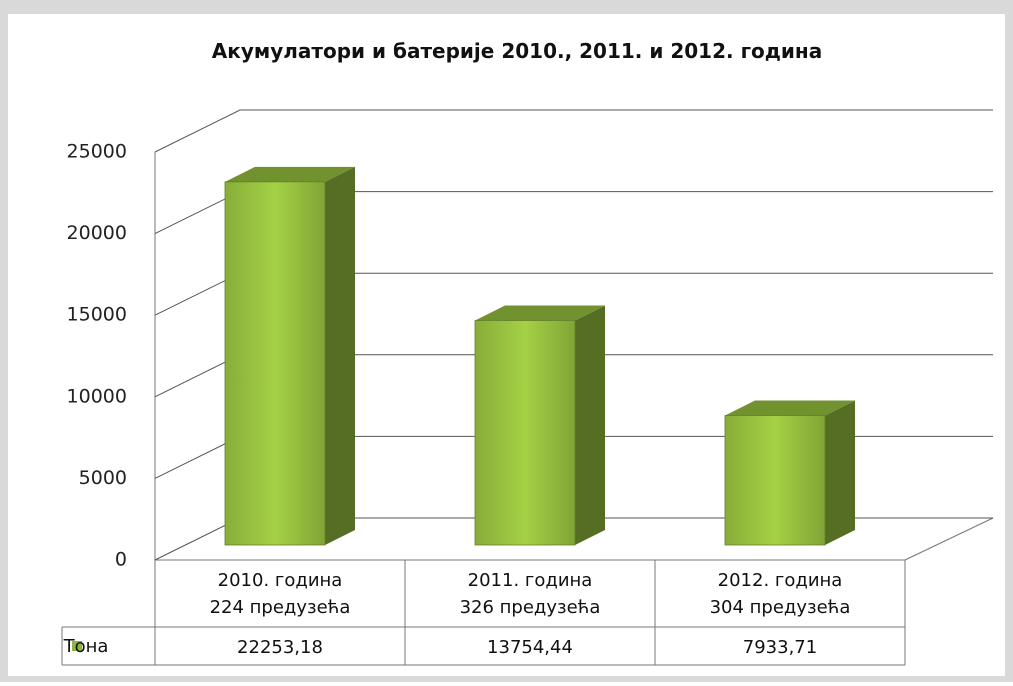  What do you see at coordinates (780, 647) in the screenshot?
I see `data-label: 7933,71` at bounding box center [780, 647].